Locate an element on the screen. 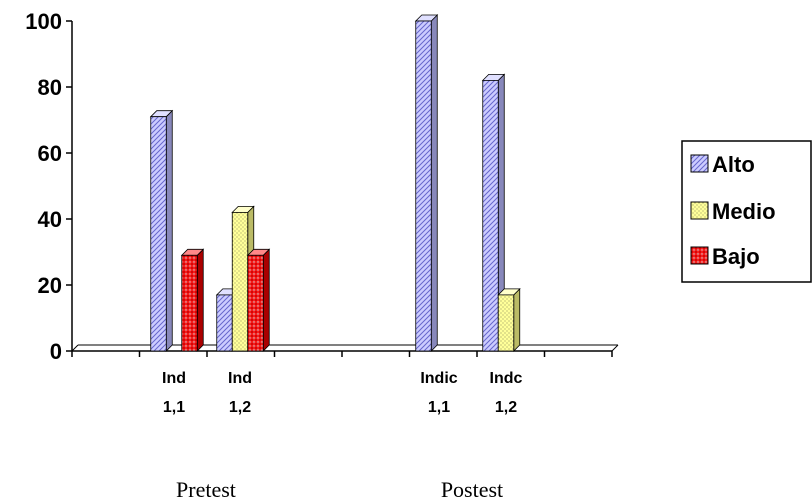  legend-label: Alto is located at coordinates (733, 164).